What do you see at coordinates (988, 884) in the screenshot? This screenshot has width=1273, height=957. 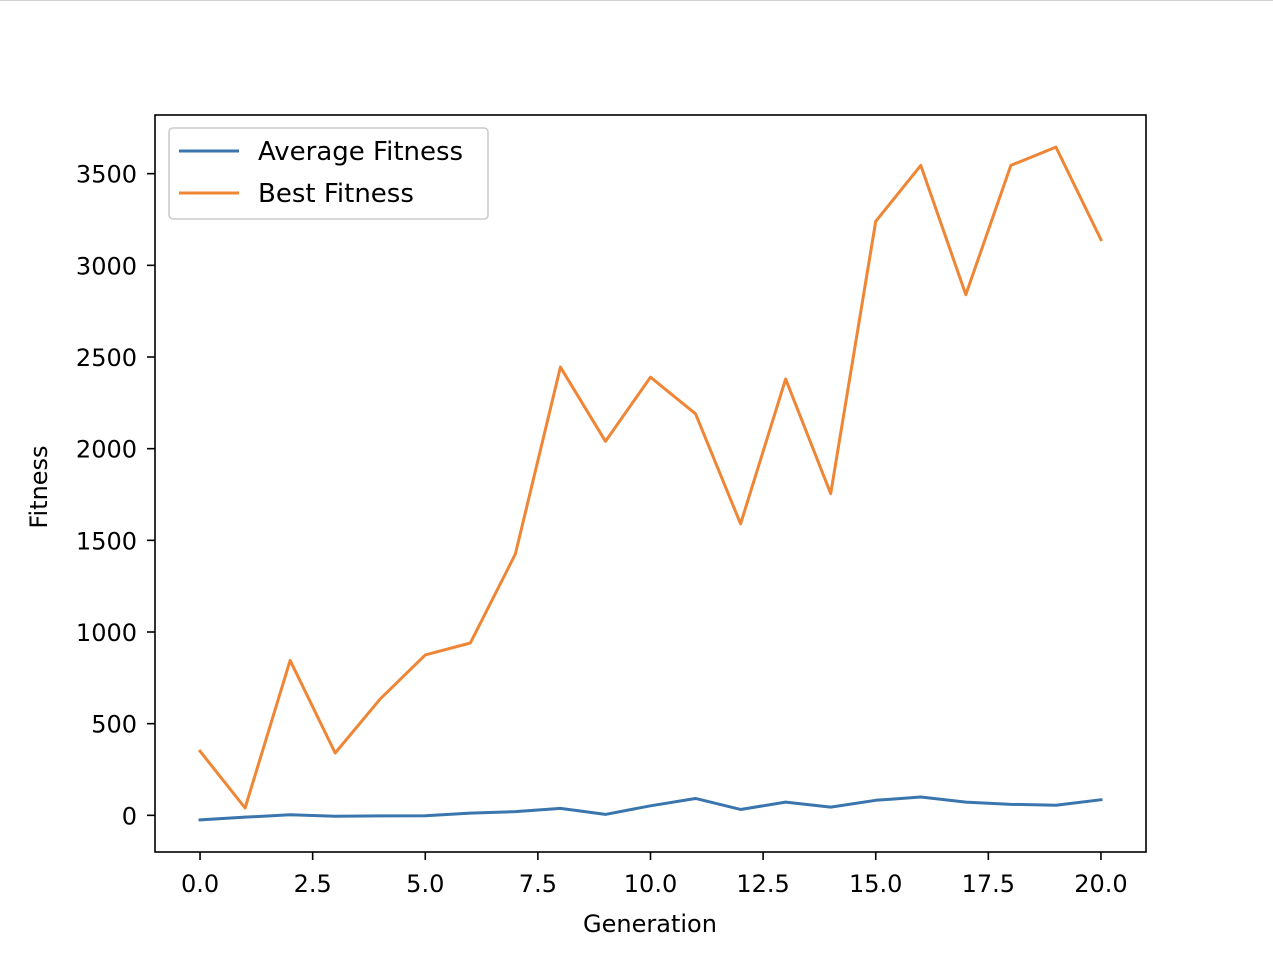 I see `x-tick-label: 17.5` at bounding box center [988, 884].